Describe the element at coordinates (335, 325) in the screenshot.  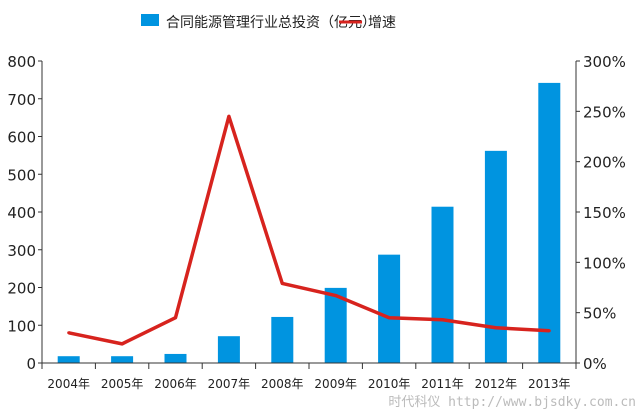
I see `bar-2009年` at that location.